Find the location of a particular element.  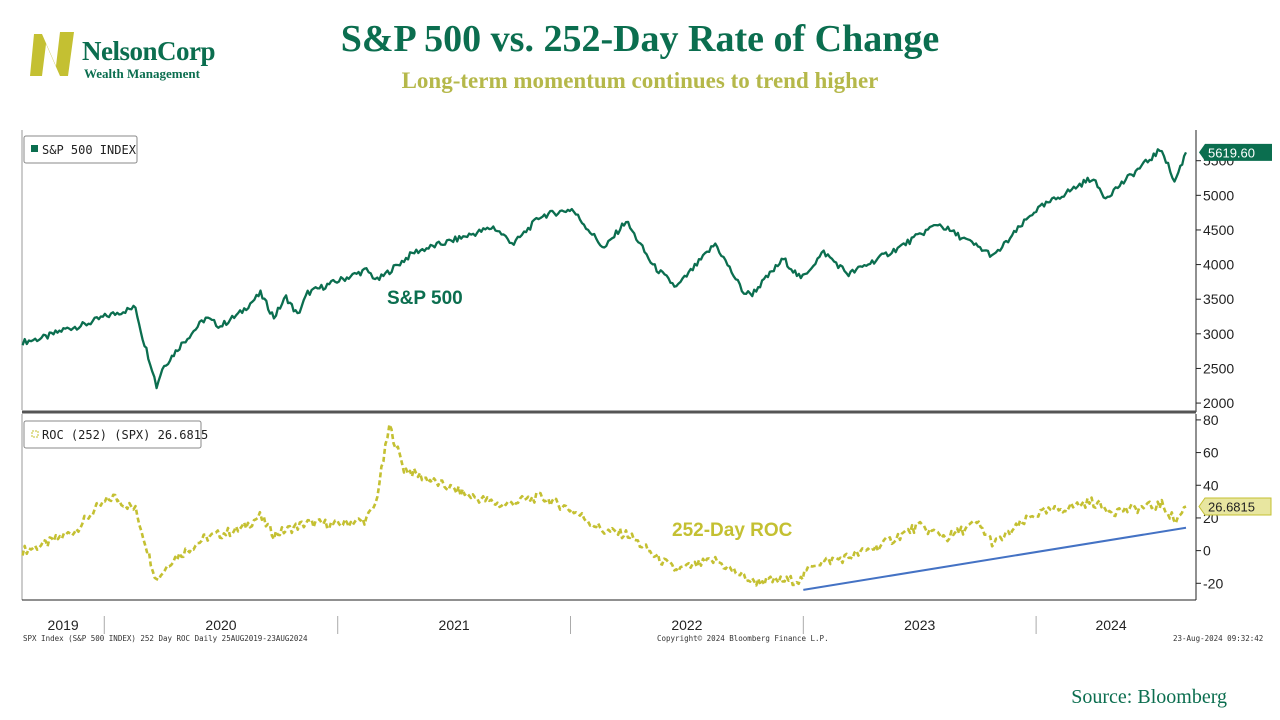

roc-ytick-label: 0 is located at coordinates (1207, 551).